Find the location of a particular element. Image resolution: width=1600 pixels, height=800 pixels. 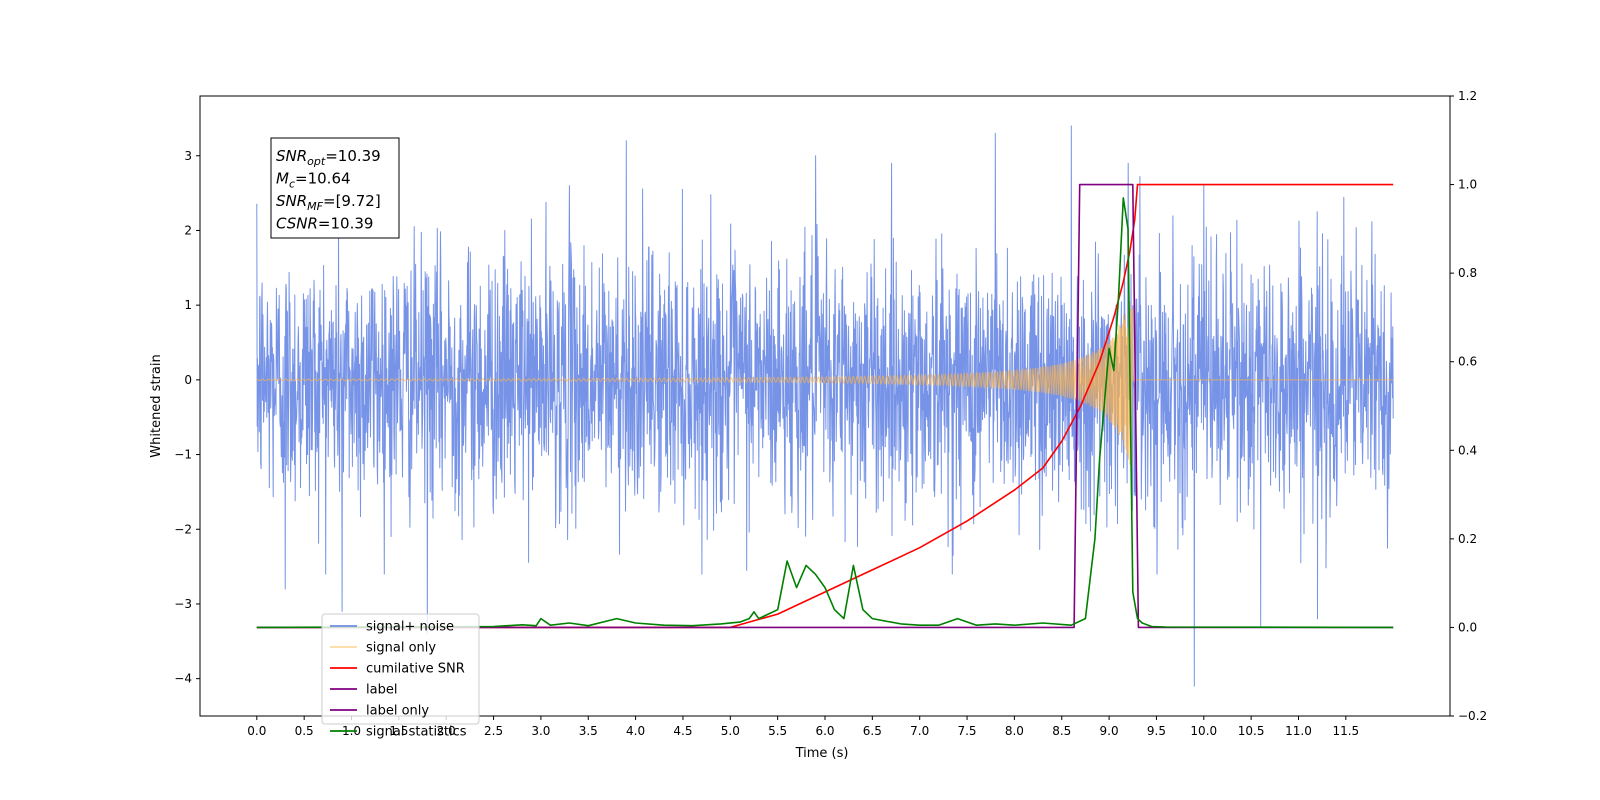

legend-label: signal statistics is located at coordinates (416, 732).